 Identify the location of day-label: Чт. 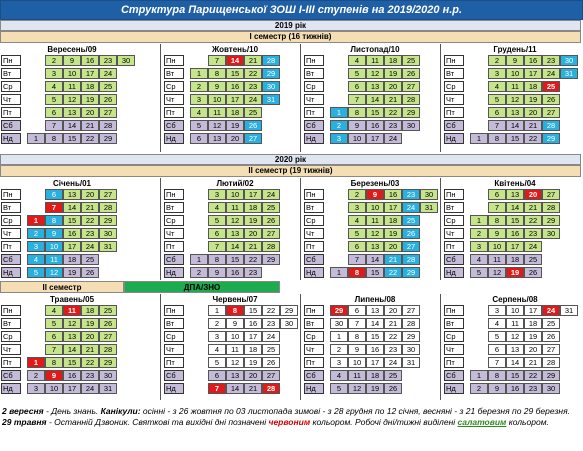
(11, 233).